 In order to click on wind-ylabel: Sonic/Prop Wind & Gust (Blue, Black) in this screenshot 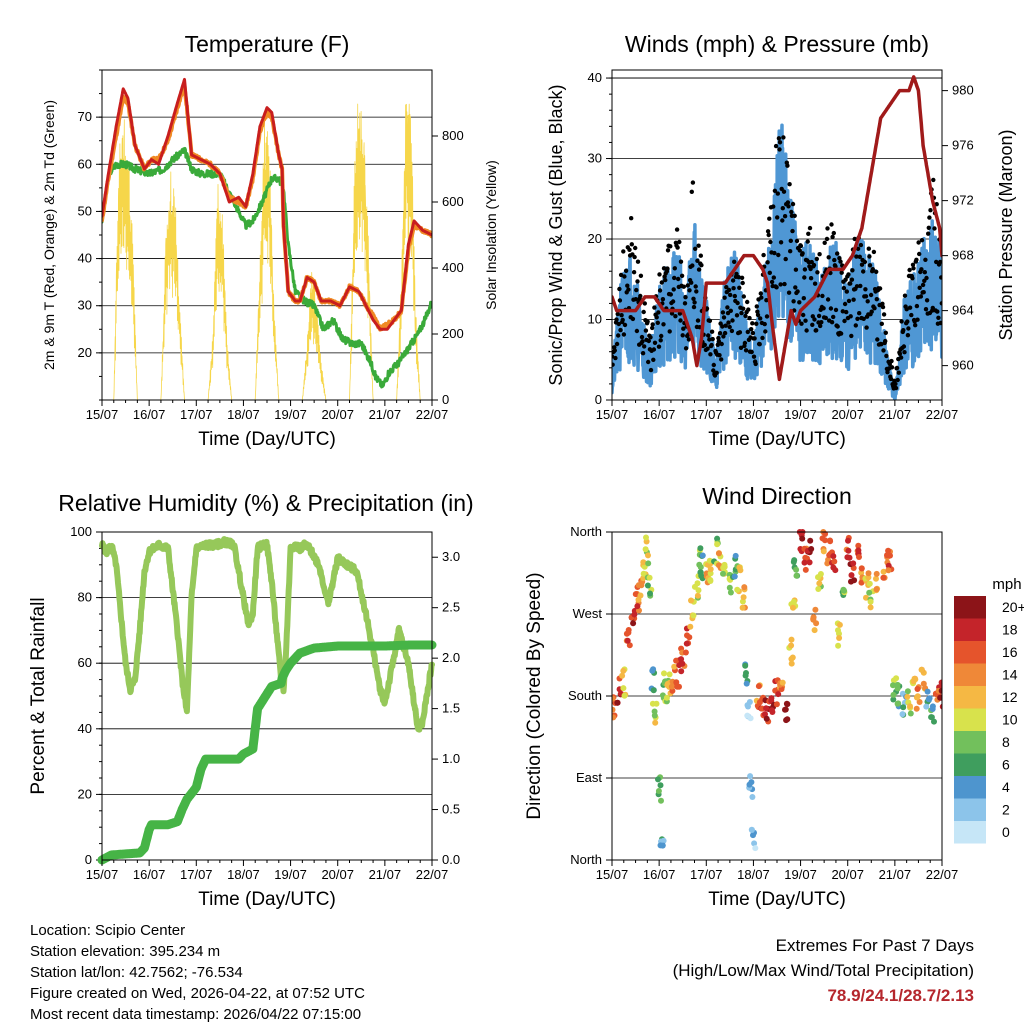, I will do `click(556, 234)`.